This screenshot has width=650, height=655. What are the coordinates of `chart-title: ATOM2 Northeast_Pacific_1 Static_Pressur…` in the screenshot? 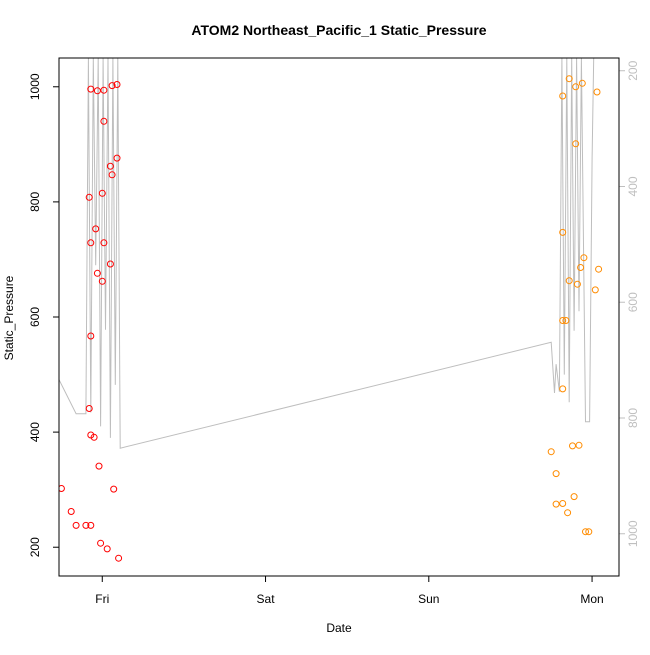 It's located at (338, 30).